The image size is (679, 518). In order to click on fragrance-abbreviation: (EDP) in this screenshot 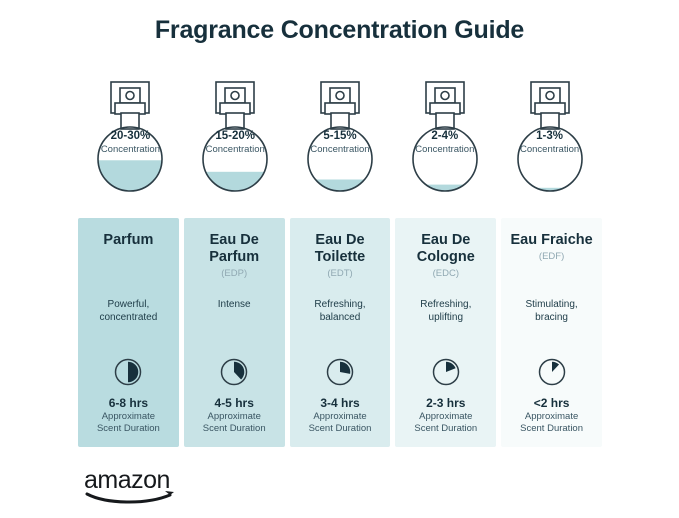, I will do `click(234, 273)`.